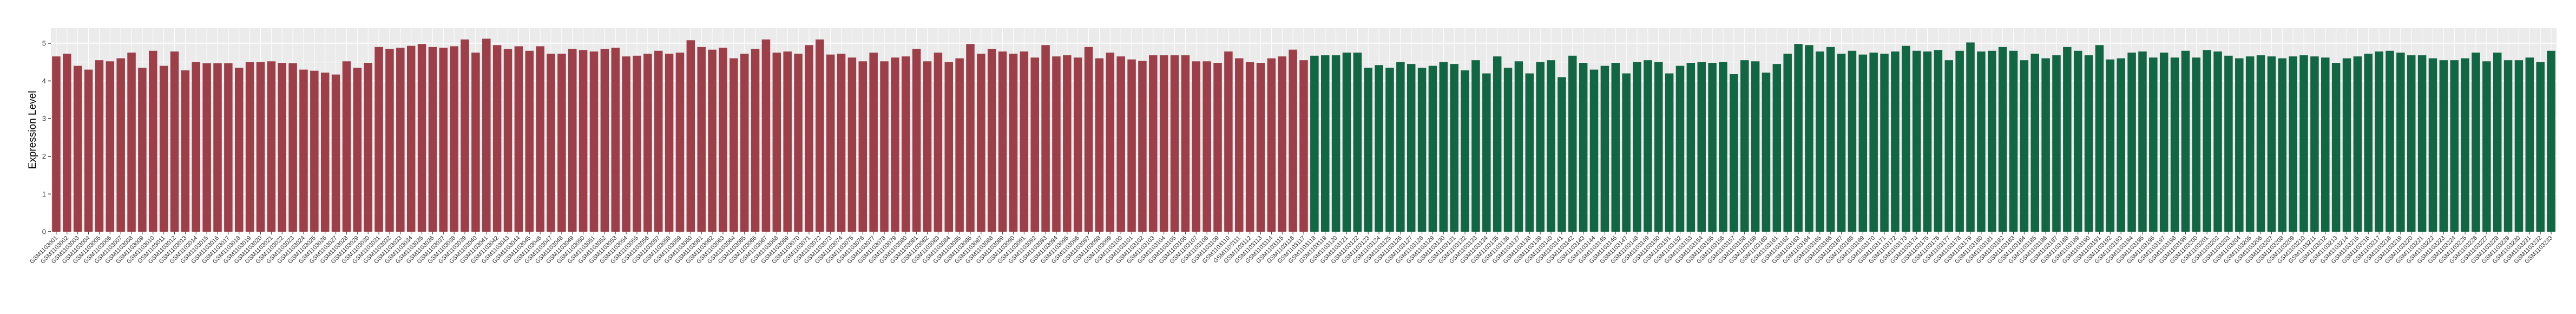  I want to click on y-tick-label: 2, so click(44, 156).